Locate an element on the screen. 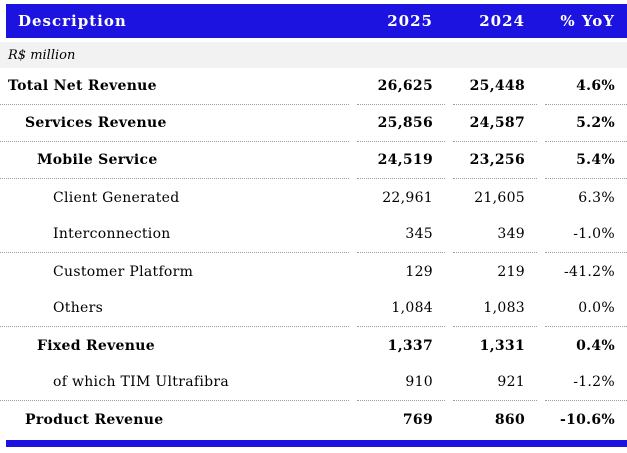  table-row: Customer Platform 129 219 -41.2% is located at coordinates (313, 271).